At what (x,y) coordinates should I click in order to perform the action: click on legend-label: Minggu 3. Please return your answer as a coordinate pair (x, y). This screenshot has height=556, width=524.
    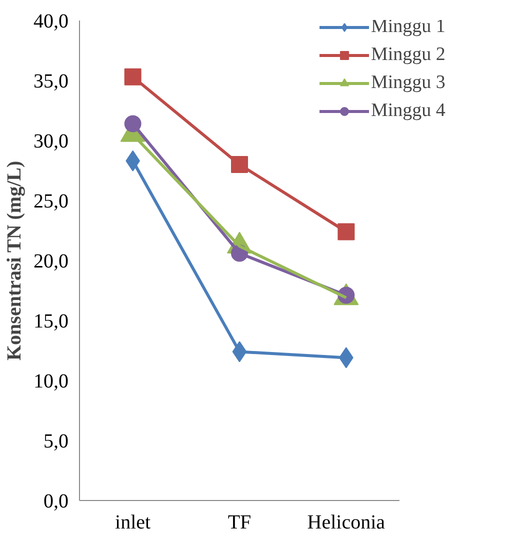
    Looking at the image, I should click on (408, 83).